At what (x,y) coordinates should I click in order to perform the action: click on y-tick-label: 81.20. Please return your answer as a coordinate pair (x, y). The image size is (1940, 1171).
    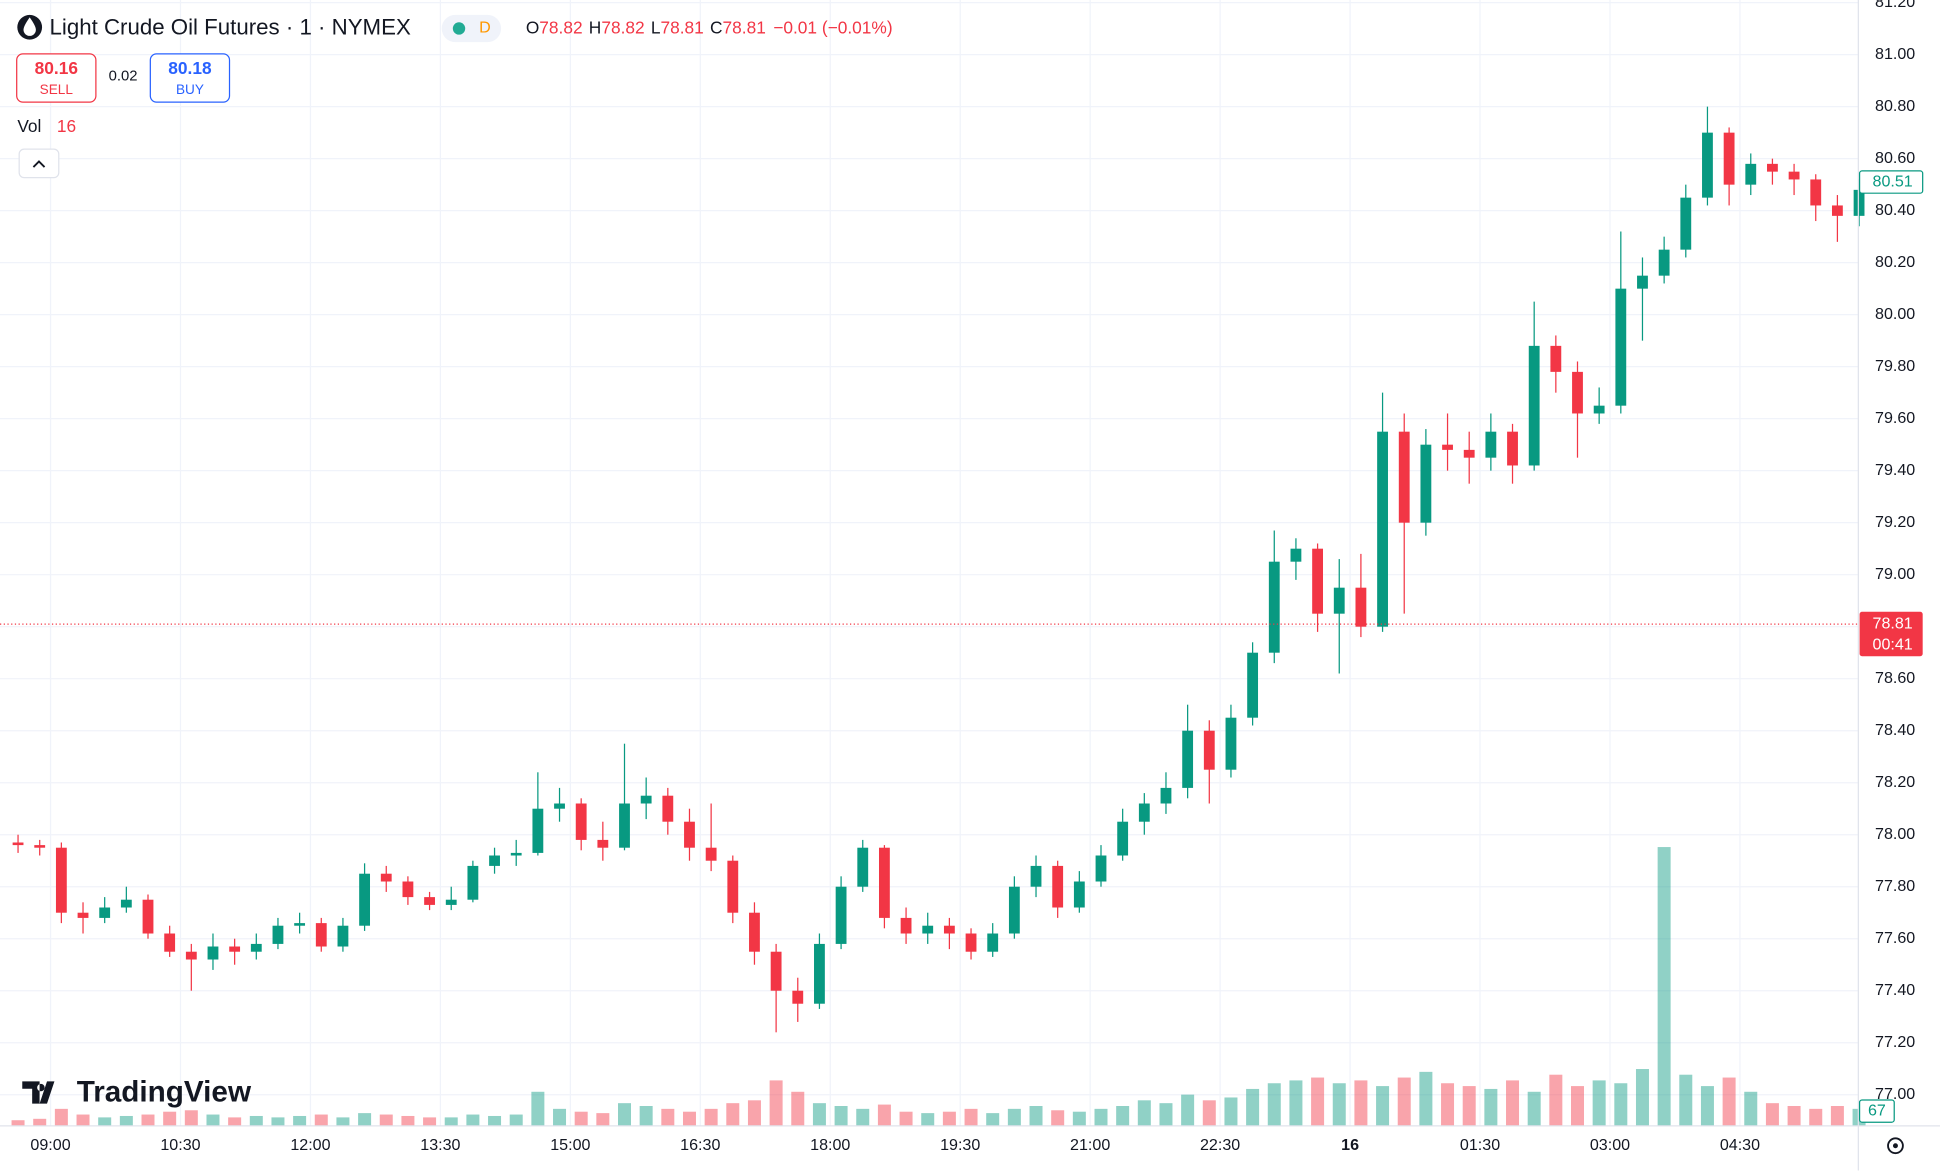
    Looking at the image, I should click on (1895, 5).